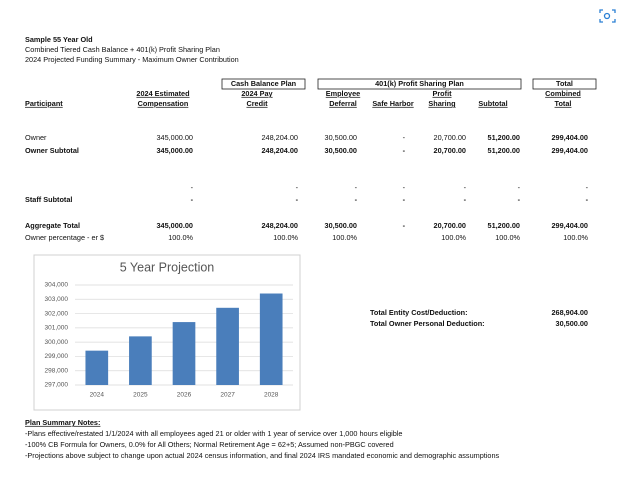 This screenshot has height=480, width=622. What do you see at coordinates (419, 312) in the screenshot?
I see `summary-label: Total Entity Cost/Deduction:` at bounding box center [419, 312].